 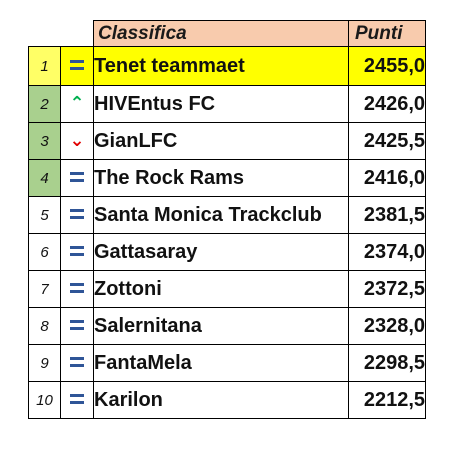 I want to click on team-name: Zottoni, so click(x=221, y=289).